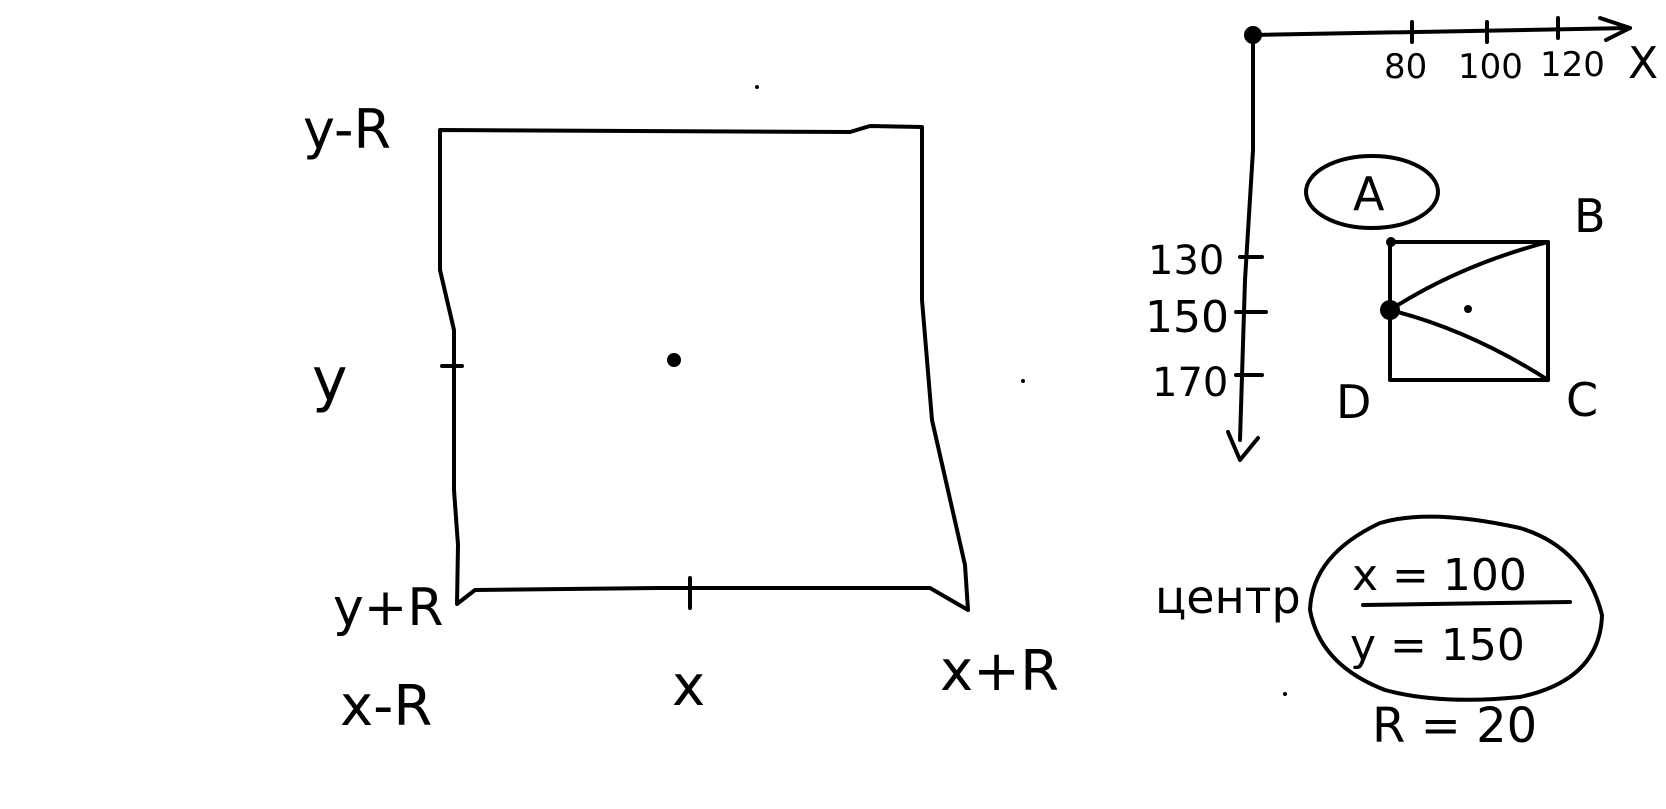  What do you see at coordinates (1190, 383) in the screenshot?
I see `y-tick-label-170: 170` at bounding box center [1190, 383].